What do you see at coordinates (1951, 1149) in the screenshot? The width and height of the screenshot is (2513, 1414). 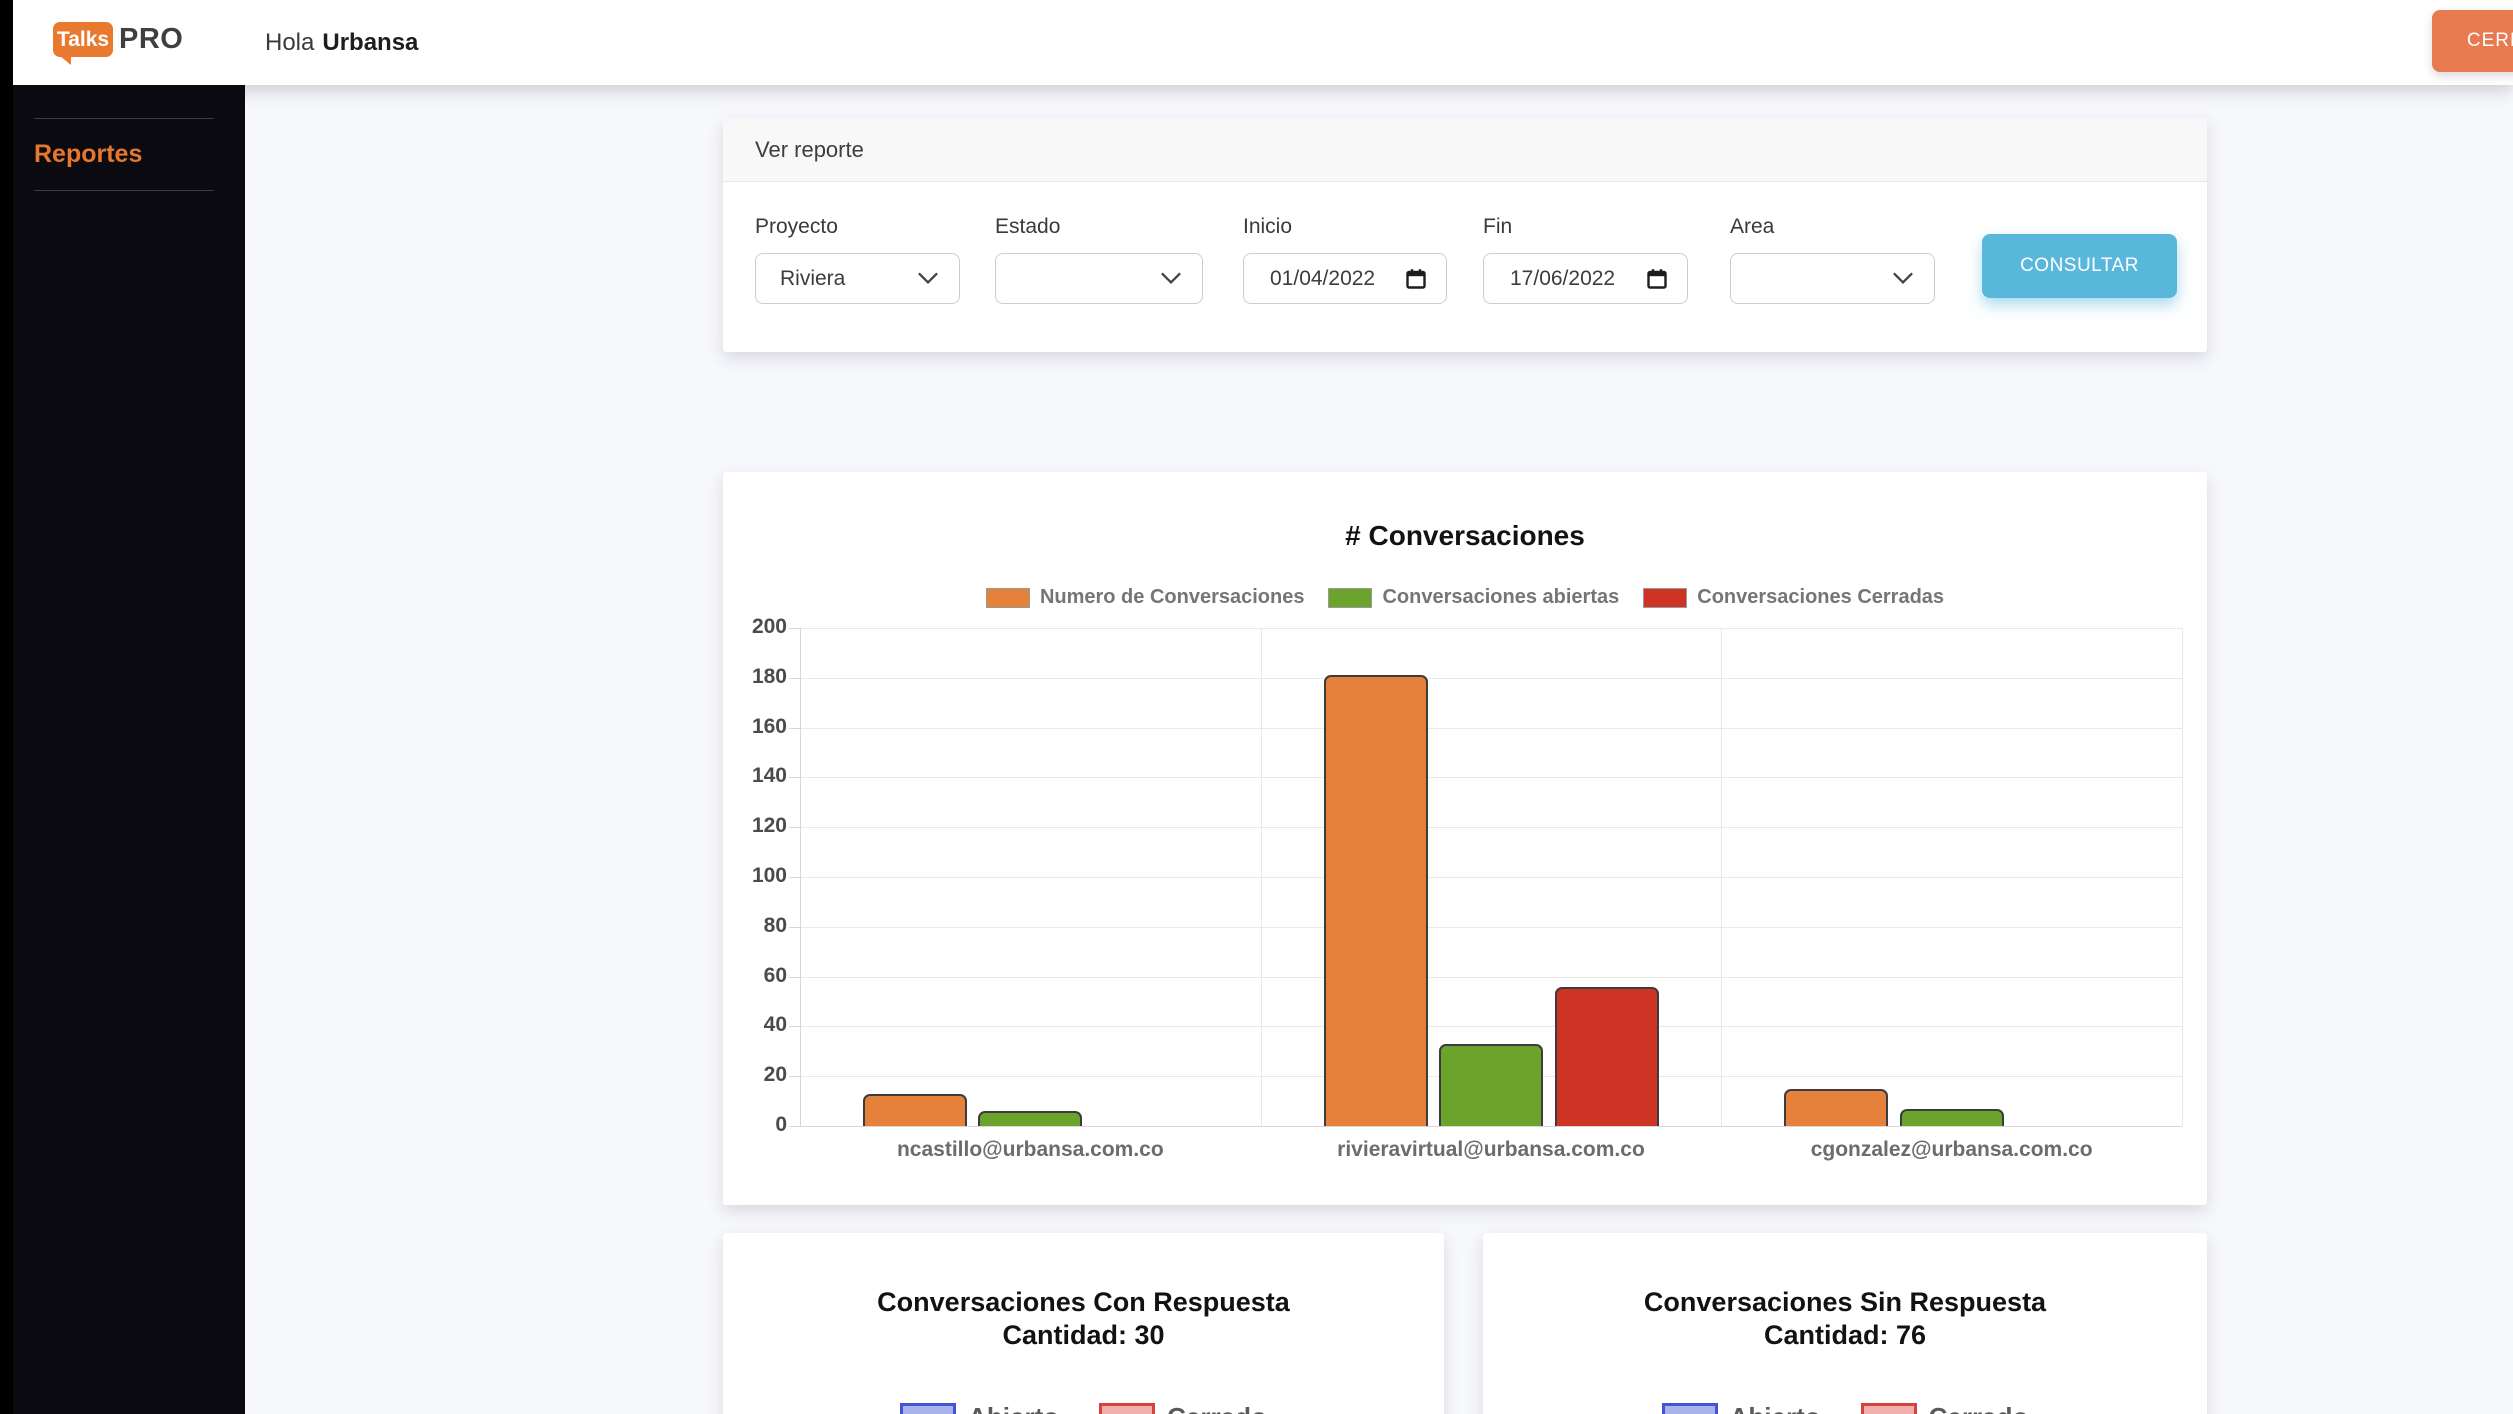 I see `x-axis-label: cgonzalez@urbansa.com.co` at bounding box center [1951, 1149].